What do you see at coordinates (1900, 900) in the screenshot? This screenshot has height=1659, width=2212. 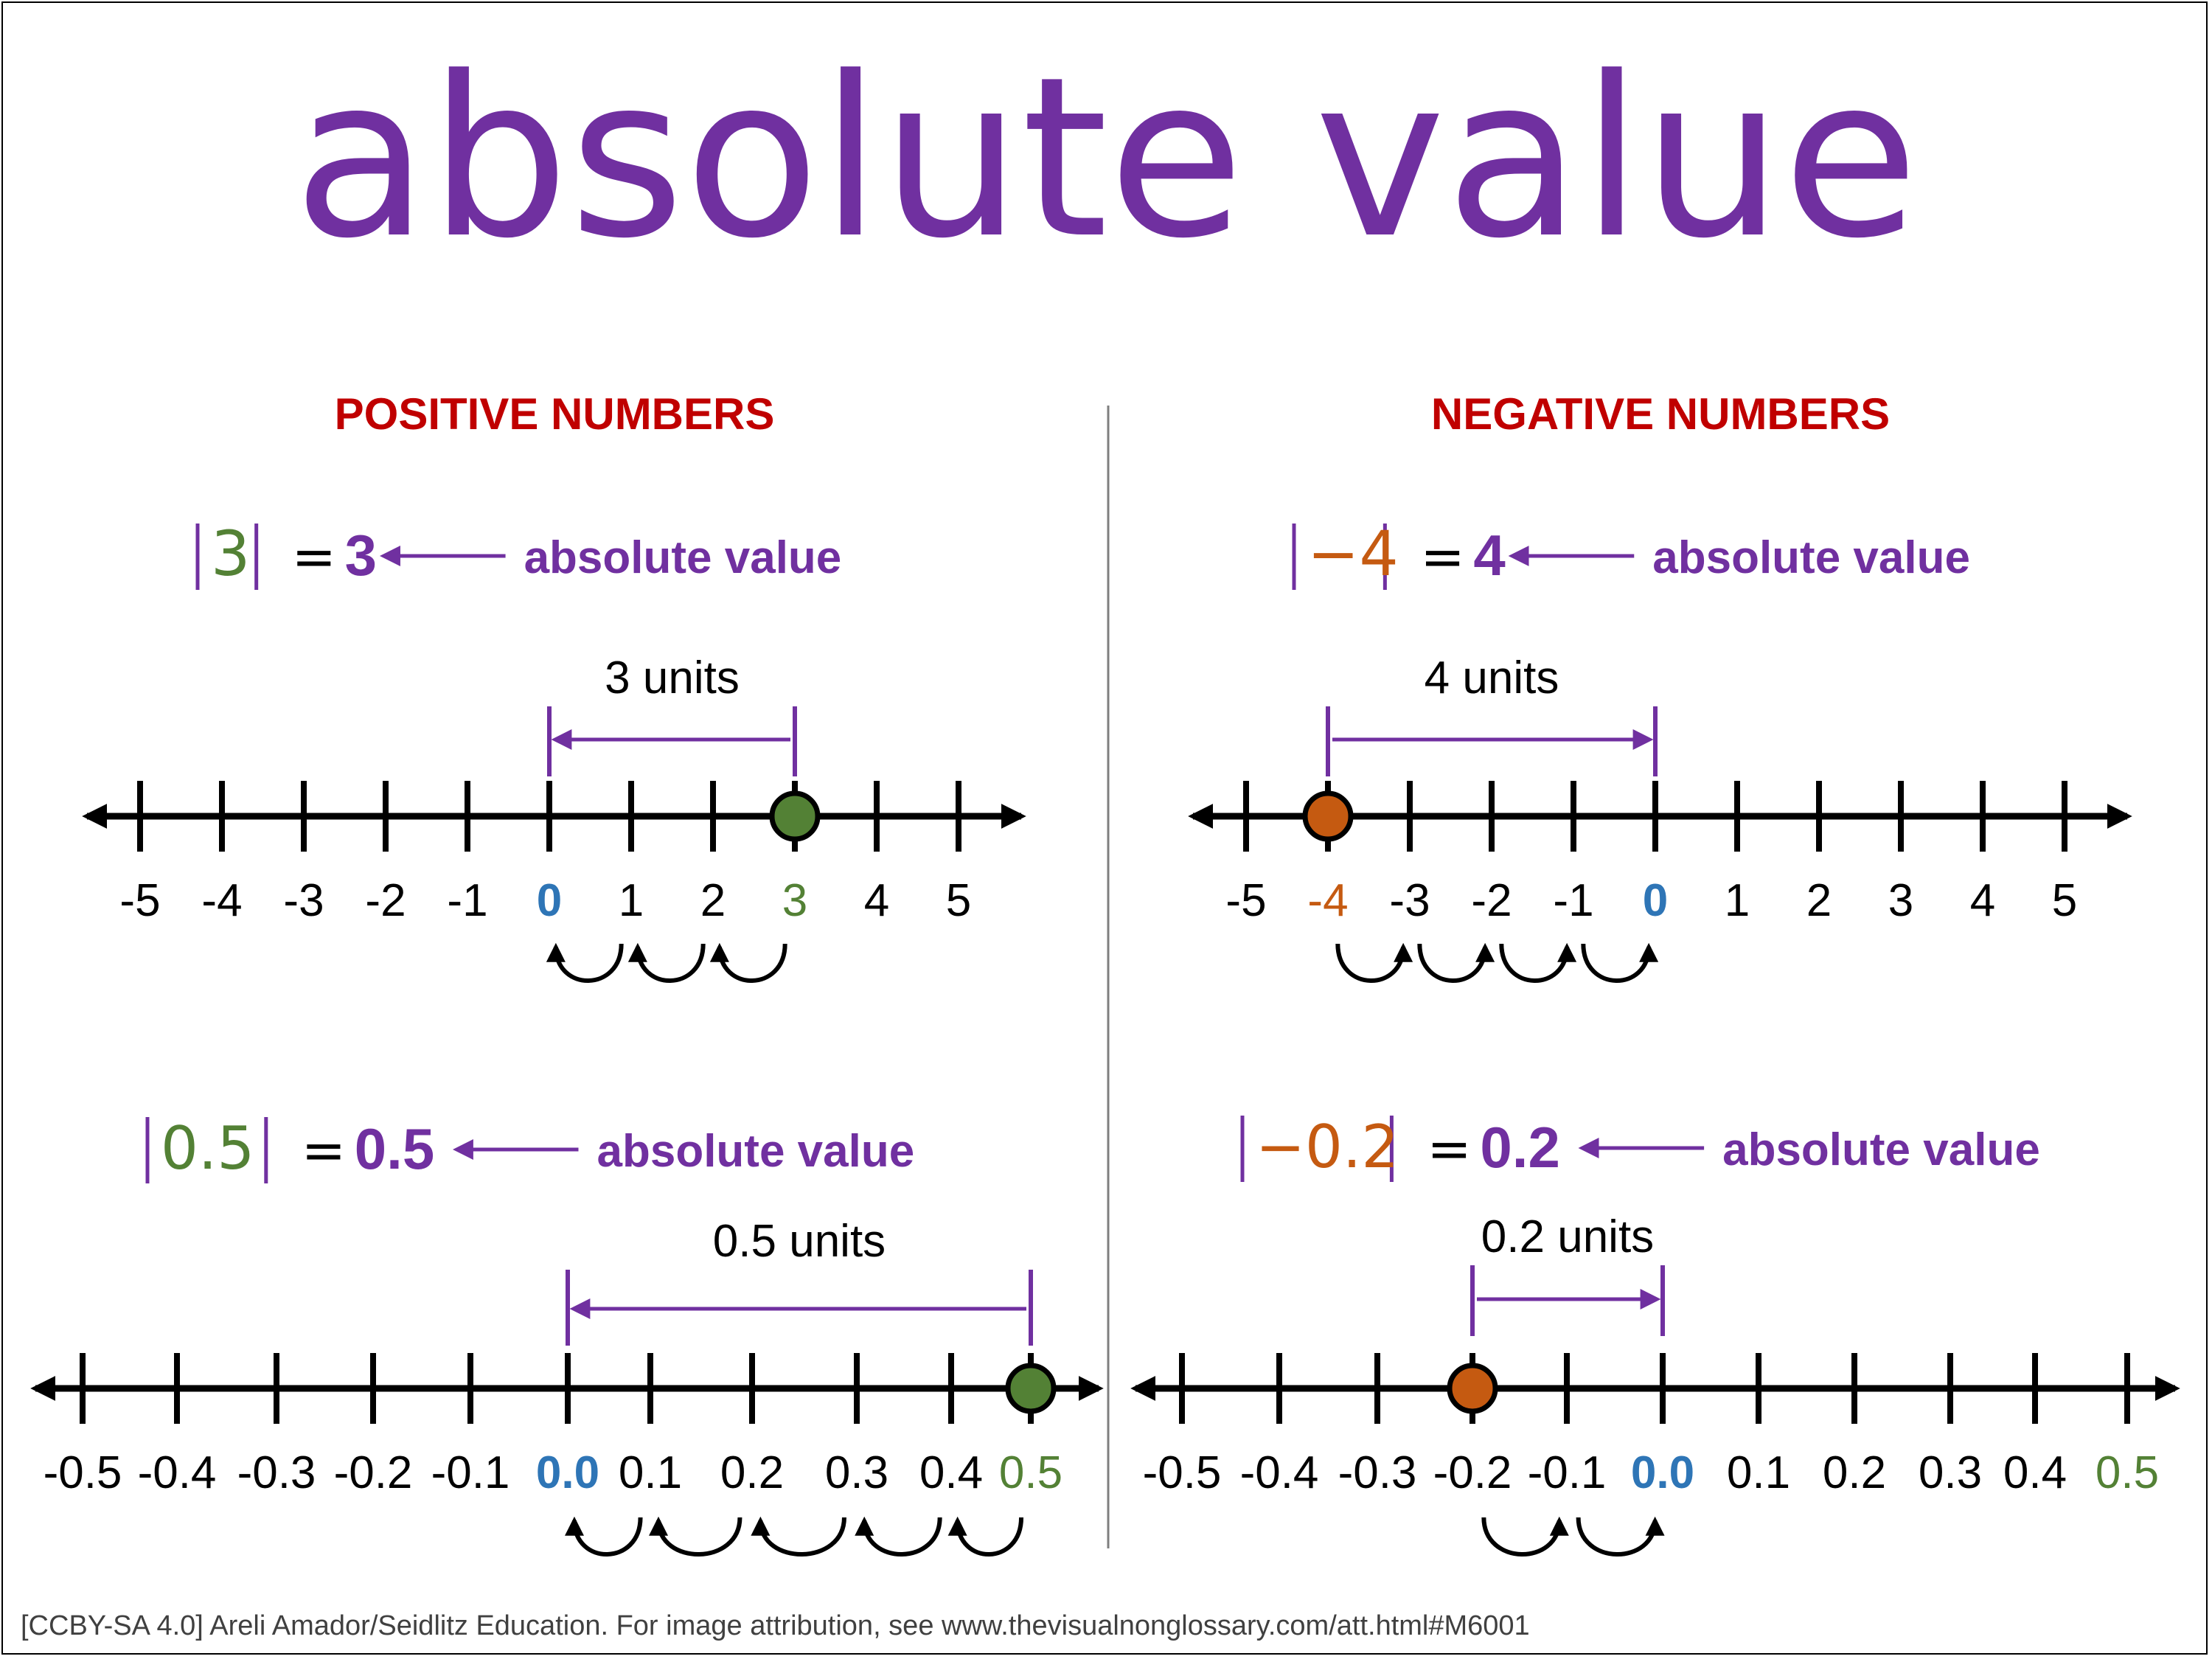 I see `negative-example-1-tick-label: 3` at bounding box center [1900, 900].